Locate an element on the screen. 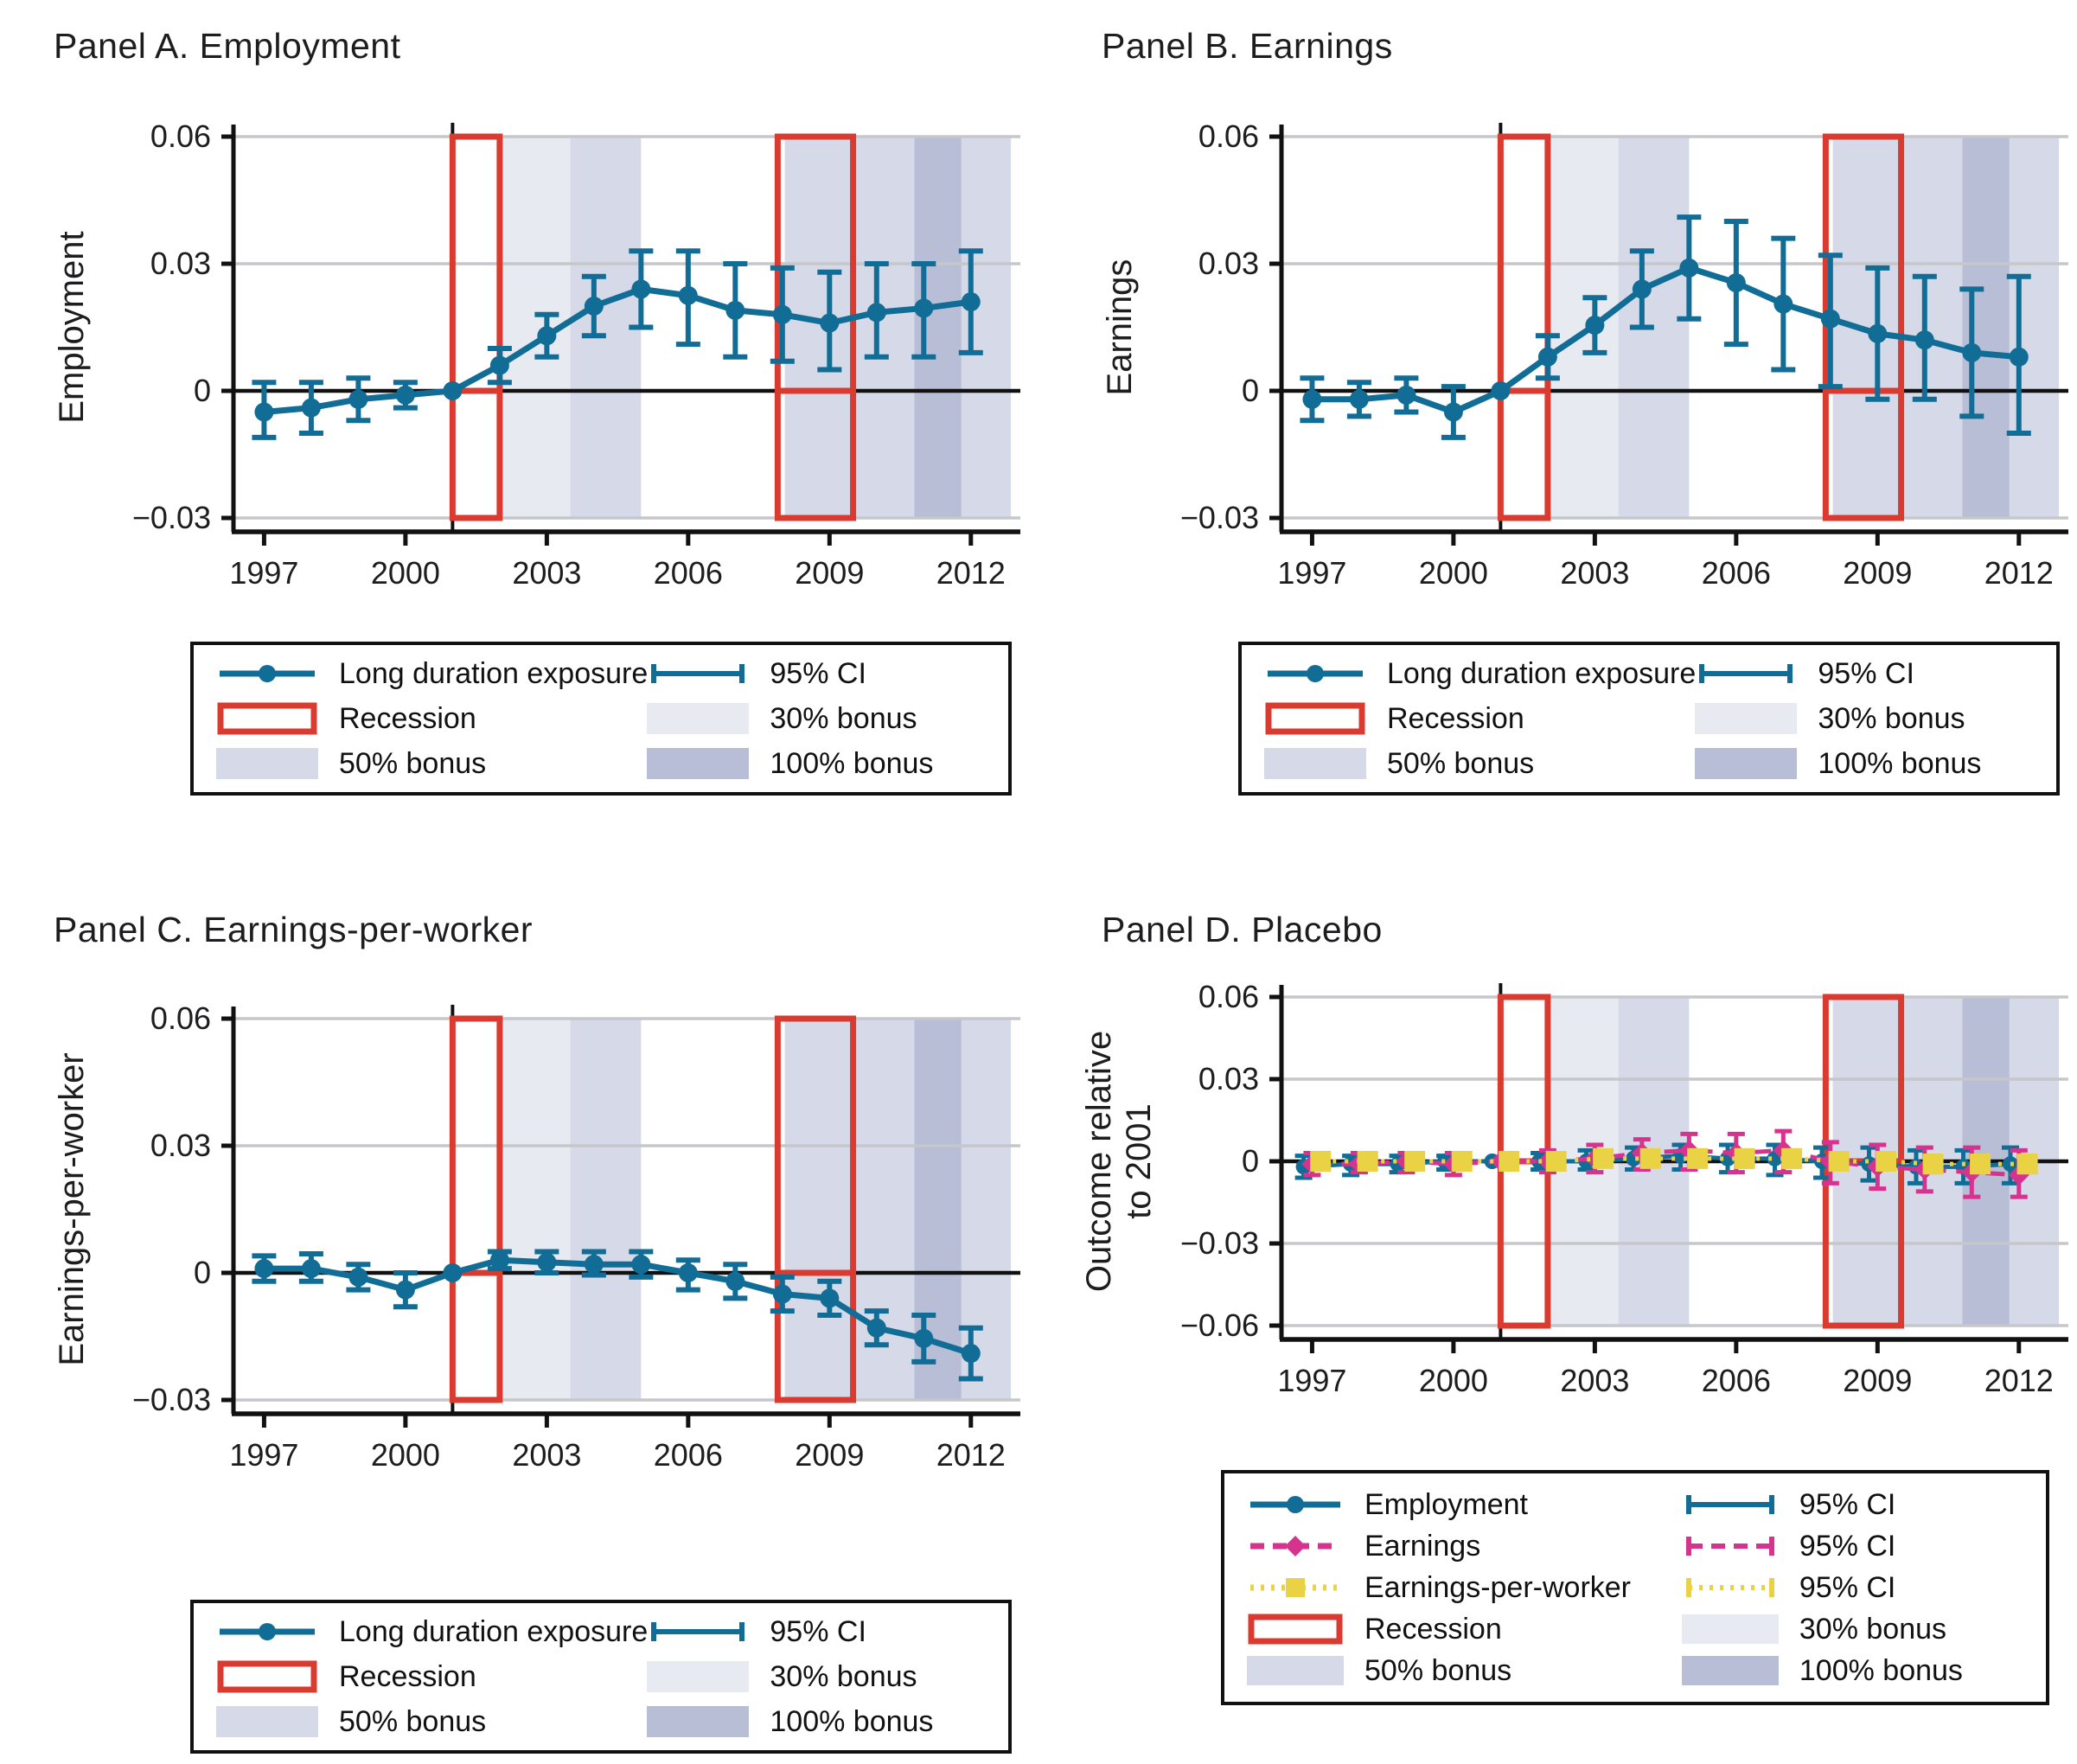 This screenshot has height=1764, width=2077. panel-d-title: Panel D. Placebo is located at coordinates (1243, 929).